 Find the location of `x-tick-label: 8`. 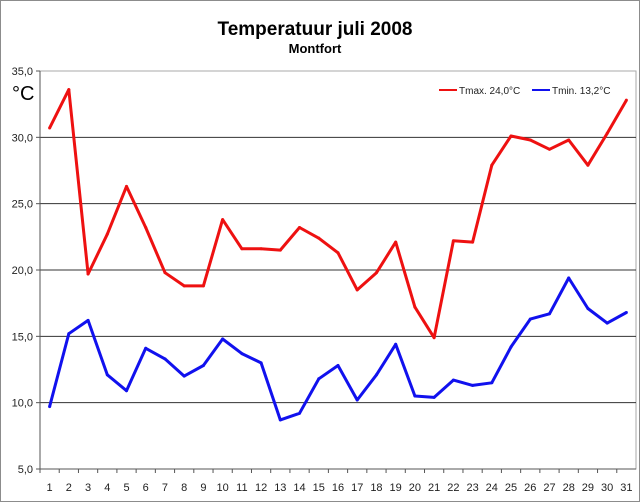

x-tick-label: 8 is located at coordinates (184, 488).